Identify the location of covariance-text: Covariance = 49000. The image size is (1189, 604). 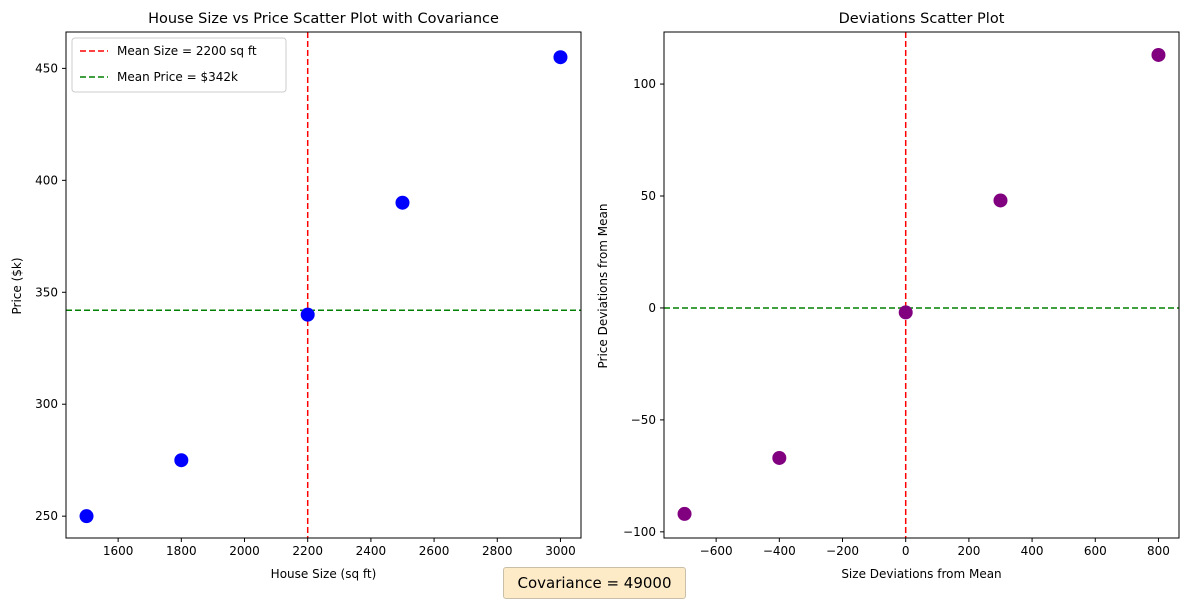
(594, 583).